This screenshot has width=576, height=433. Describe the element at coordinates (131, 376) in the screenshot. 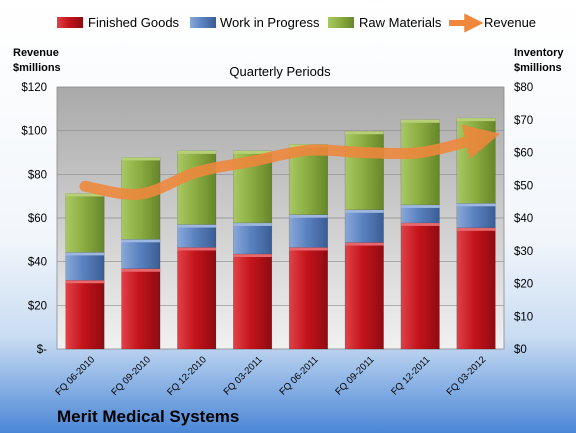

I see `x-category-label: FQ 09-2010` at that location.